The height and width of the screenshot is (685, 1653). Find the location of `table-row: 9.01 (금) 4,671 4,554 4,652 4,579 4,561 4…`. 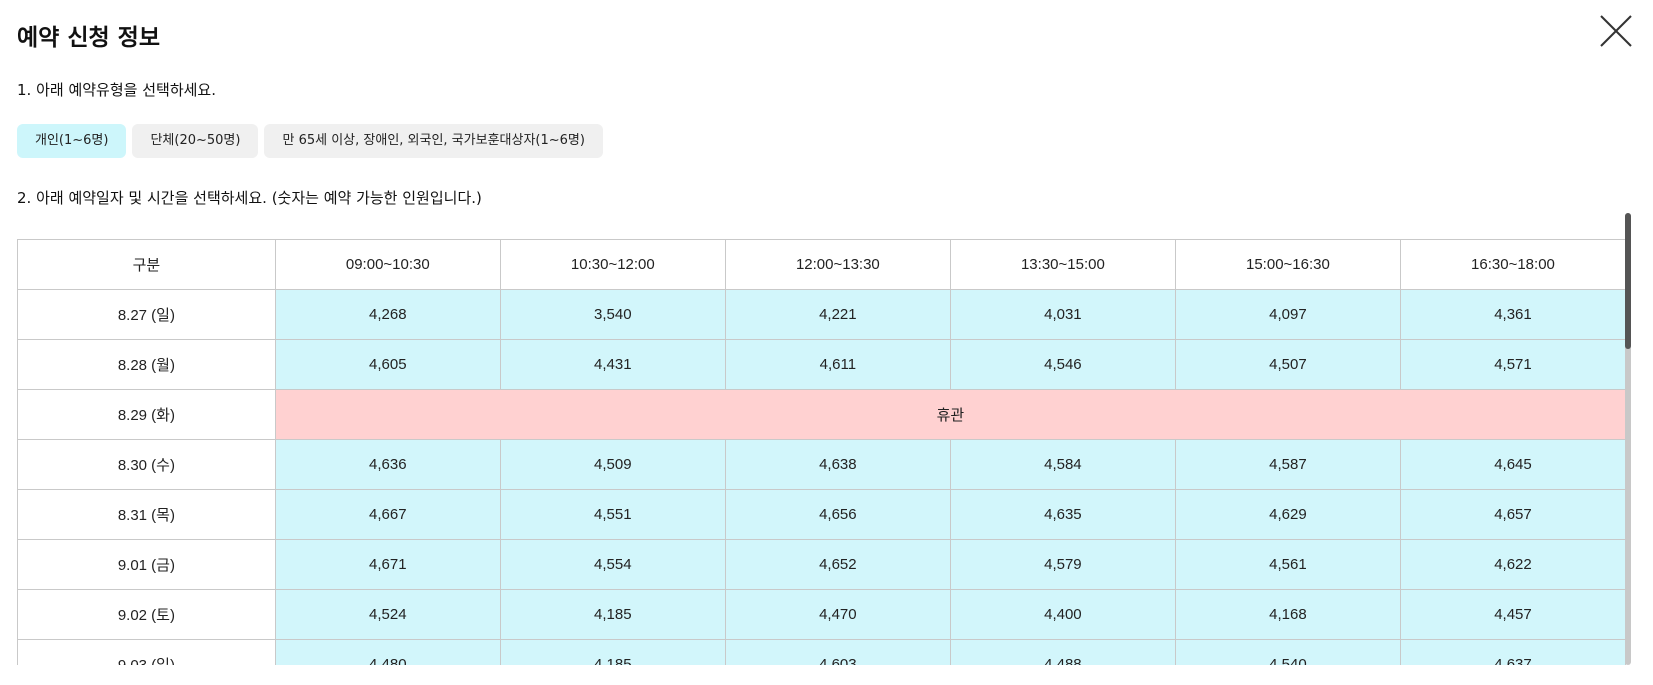

table-row: 9.01 (금) 4,671 4,554 4,652 4,579 4,561 4… is located at coordinates (821, 564).